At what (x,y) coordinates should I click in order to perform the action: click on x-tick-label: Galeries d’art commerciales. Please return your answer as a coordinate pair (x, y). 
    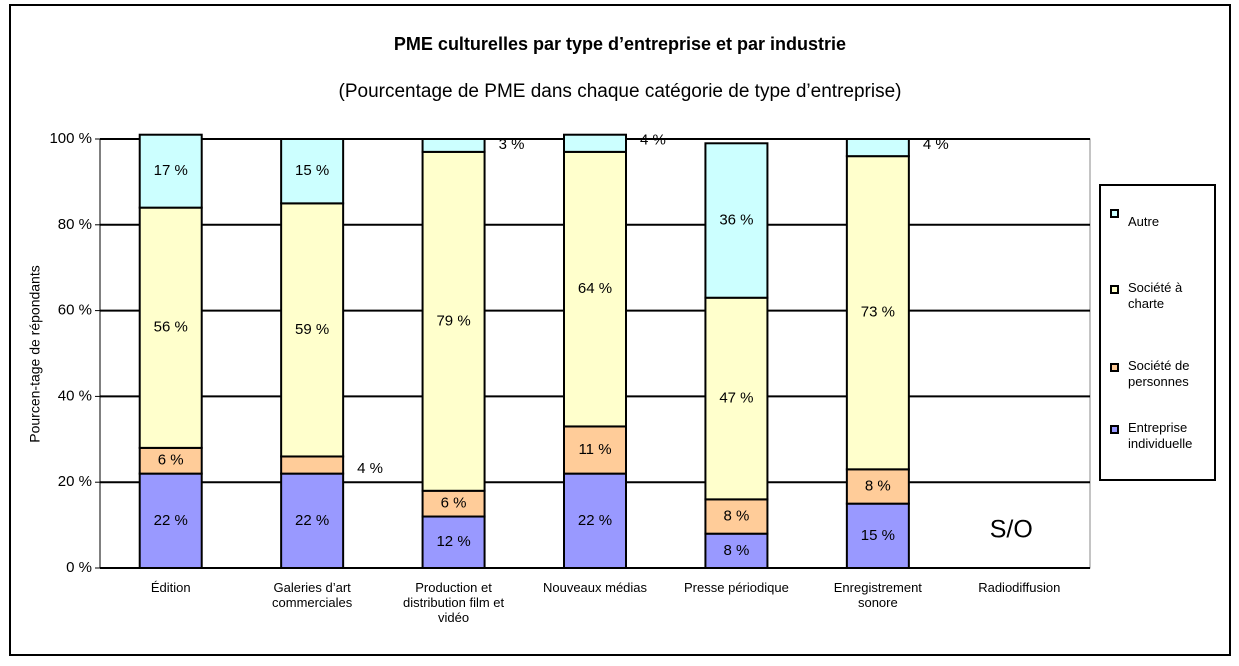
    Looking at the image, I should click on (312, 595).